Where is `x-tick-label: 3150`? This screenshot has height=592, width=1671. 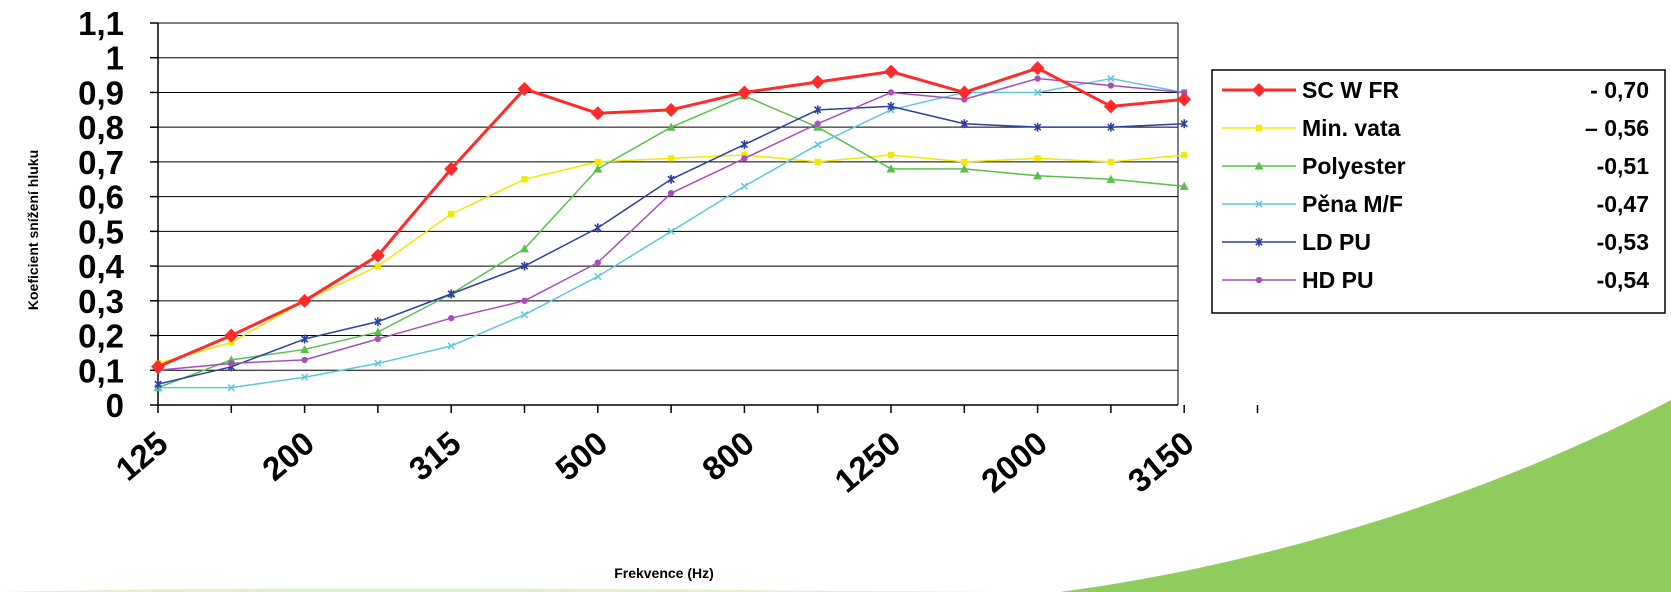 x-tick-label: 3150 is located at coordinates (1161, 462).